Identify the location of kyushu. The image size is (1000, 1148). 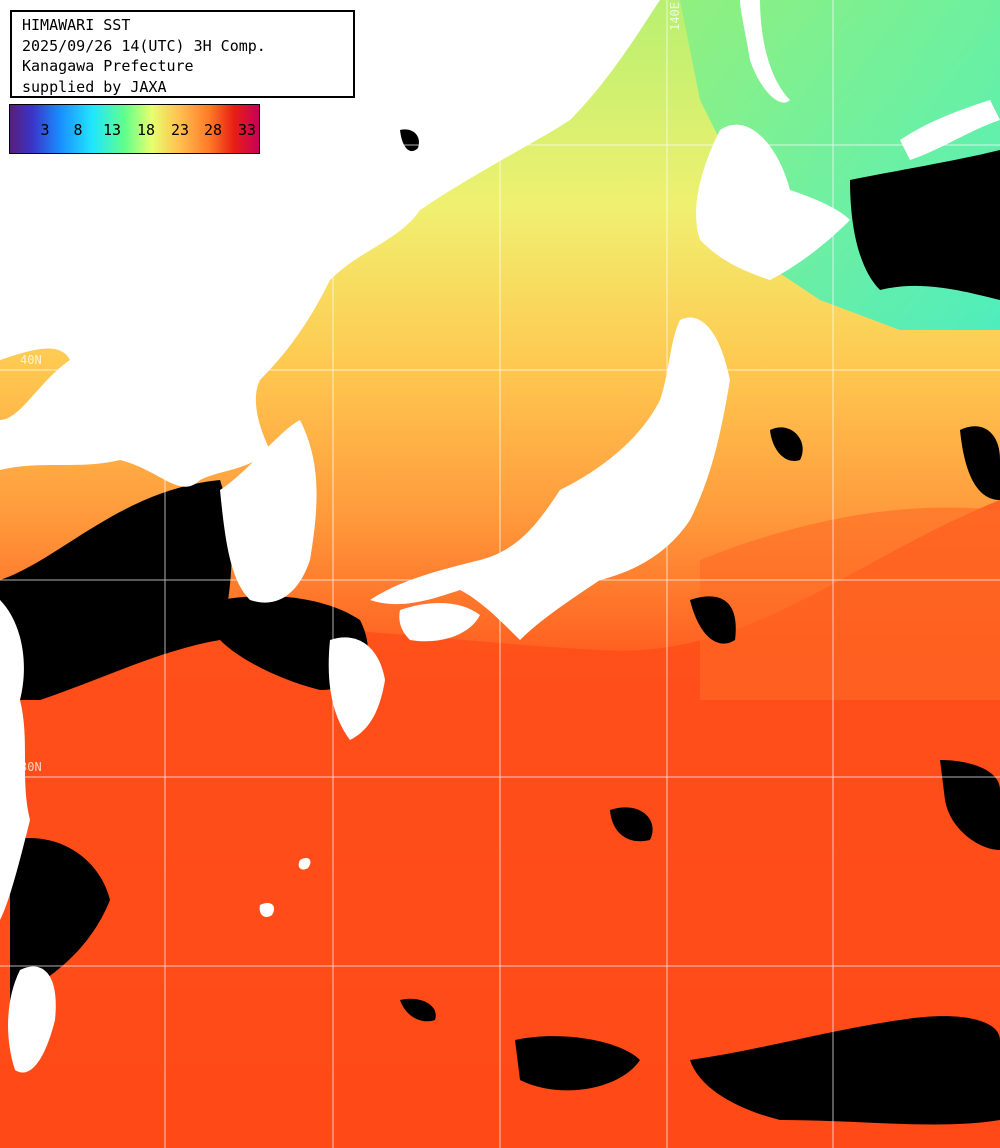
(356, 688).